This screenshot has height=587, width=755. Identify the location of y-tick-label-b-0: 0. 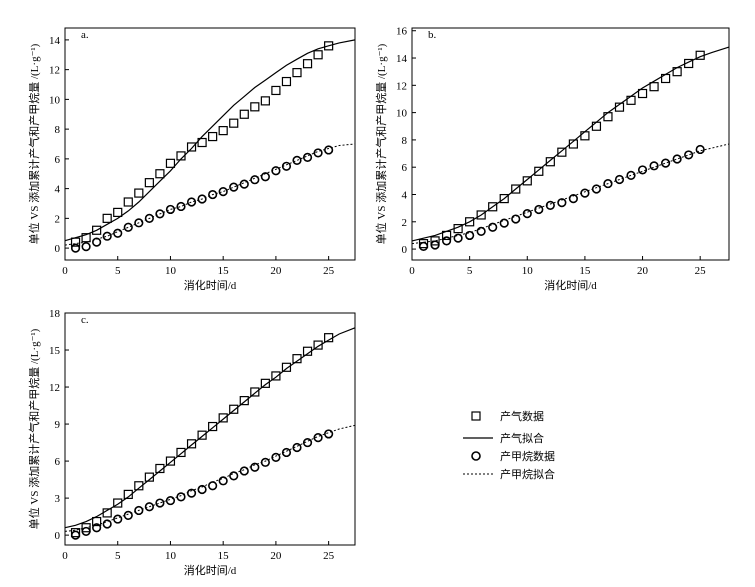
(405, 250).